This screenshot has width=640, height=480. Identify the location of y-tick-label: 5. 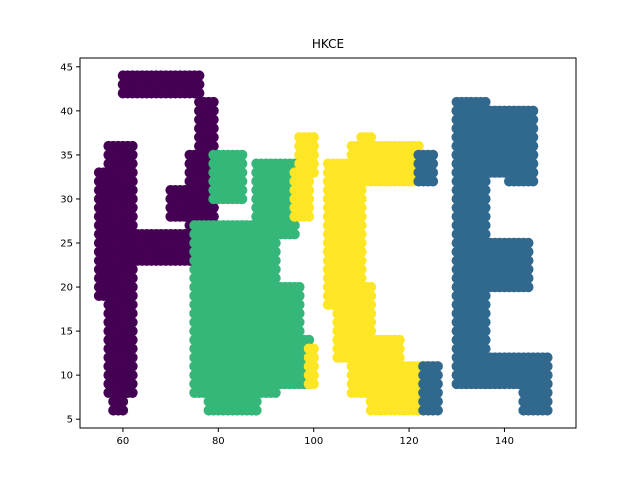
(70, 420).